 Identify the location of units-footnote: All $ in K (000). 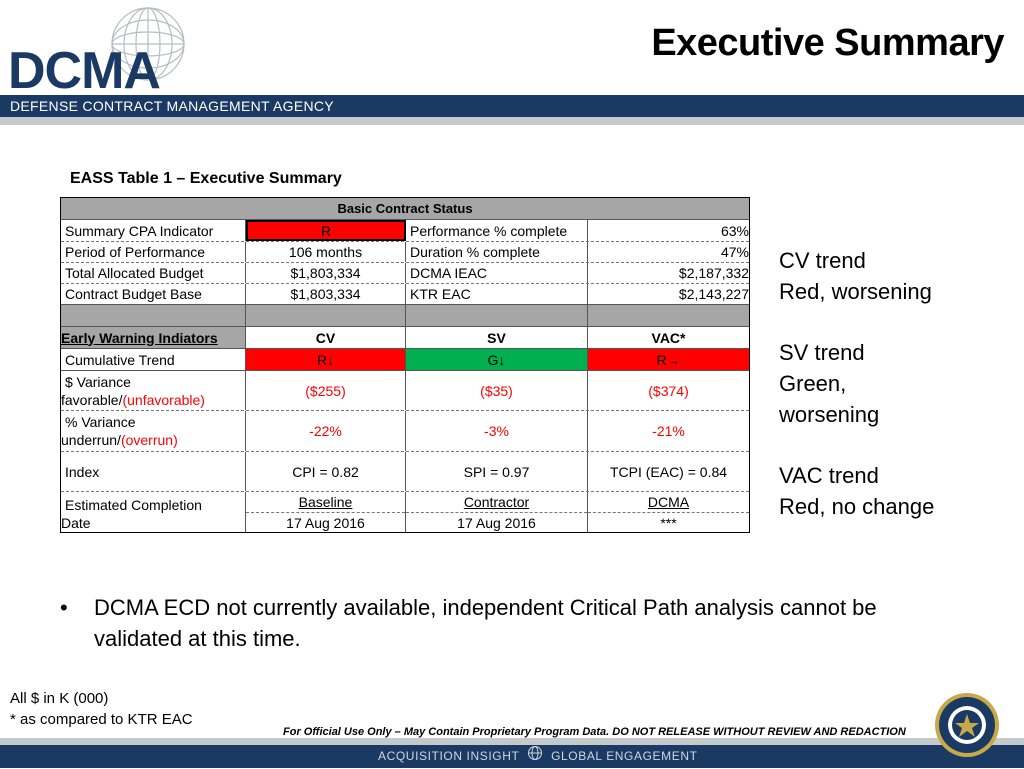
(59, 698).